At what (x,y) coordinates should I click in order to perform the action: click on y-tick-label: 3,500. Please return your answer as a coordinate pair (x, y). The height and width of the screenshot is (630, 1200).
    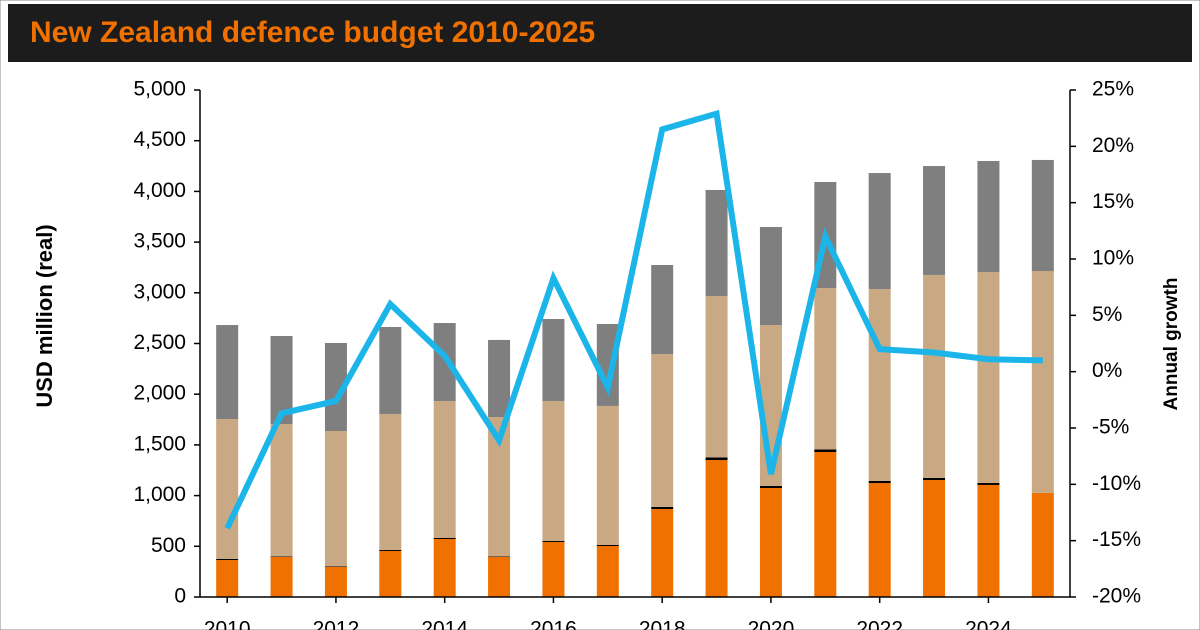
    Looking at the image, I should click on (159, 241).